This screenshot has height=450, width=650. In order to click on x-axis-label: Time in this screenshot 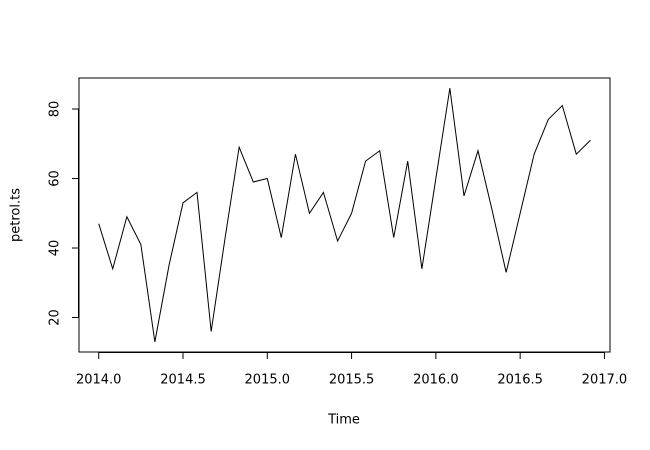, I will do `click(343, 420)`.